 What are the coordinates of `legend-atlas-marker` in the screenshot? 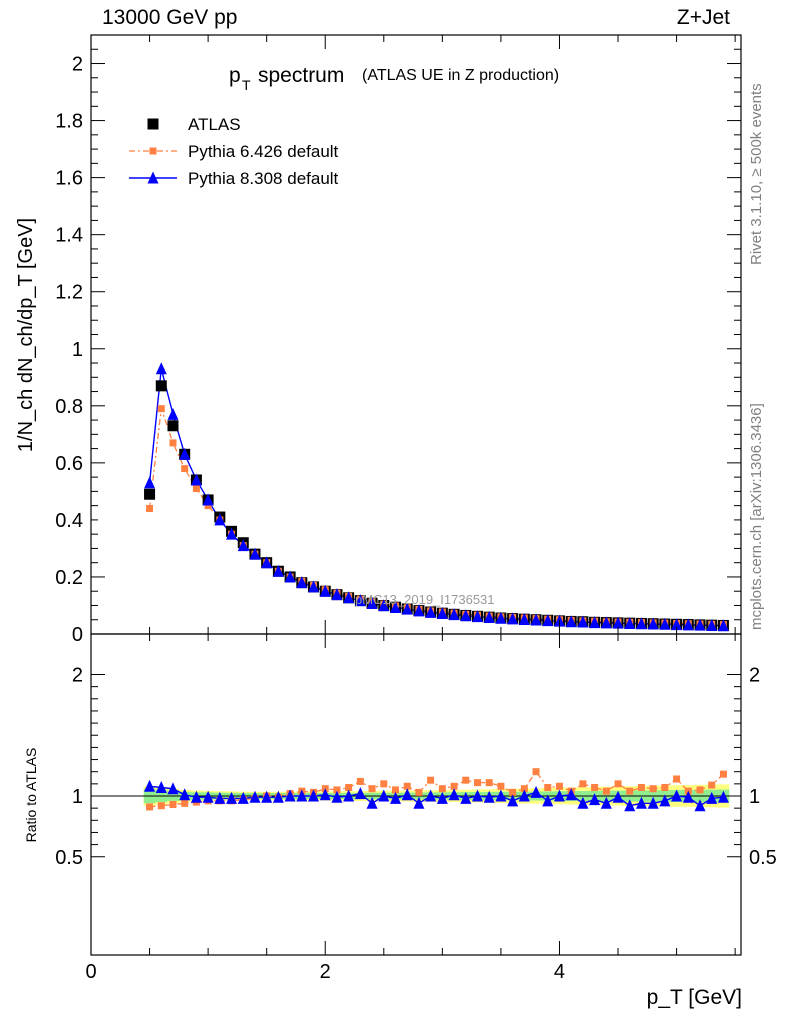 It's located at (153, 124).